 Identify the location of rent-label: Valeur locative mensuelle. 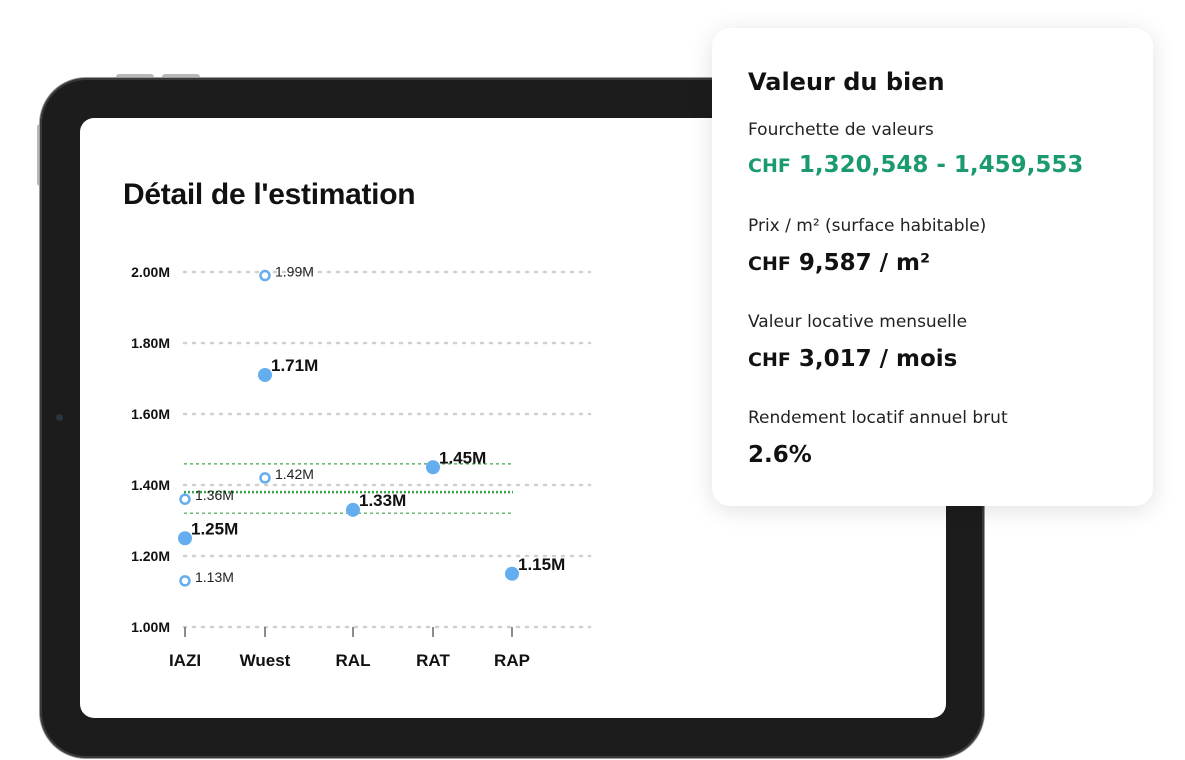
(858, 322).